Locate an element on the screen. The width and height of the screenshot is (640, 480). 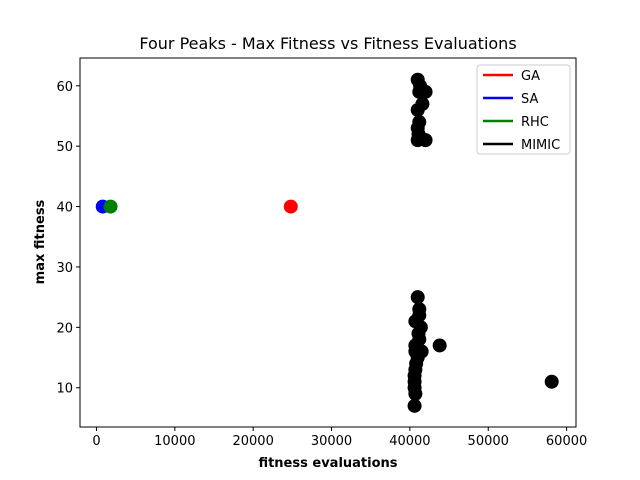
x-tick-label: 50000 is located at coordinates (488, 441).